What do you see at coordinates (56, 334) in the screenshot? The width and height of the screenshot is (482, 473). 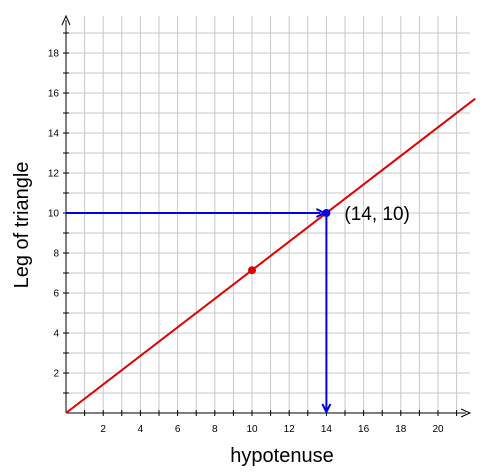 I see `y-tick-label: 4` at bounding box center [56, 334].